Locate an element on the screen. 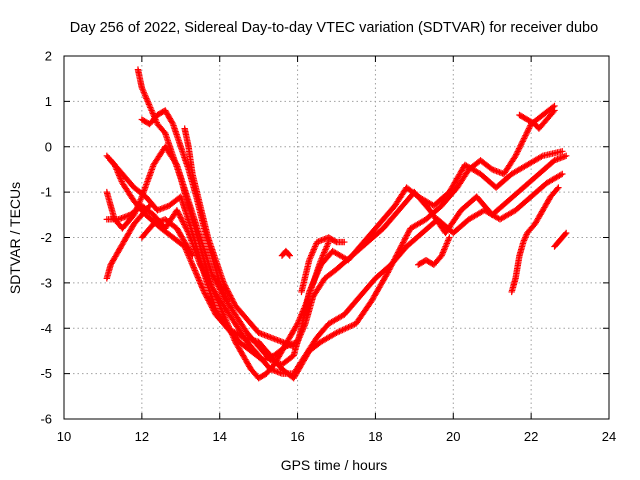 The width and height of the screenshot is (640, 480). y-axis-label: SDTVAR / TECUs is located at coordinates (15, 238).